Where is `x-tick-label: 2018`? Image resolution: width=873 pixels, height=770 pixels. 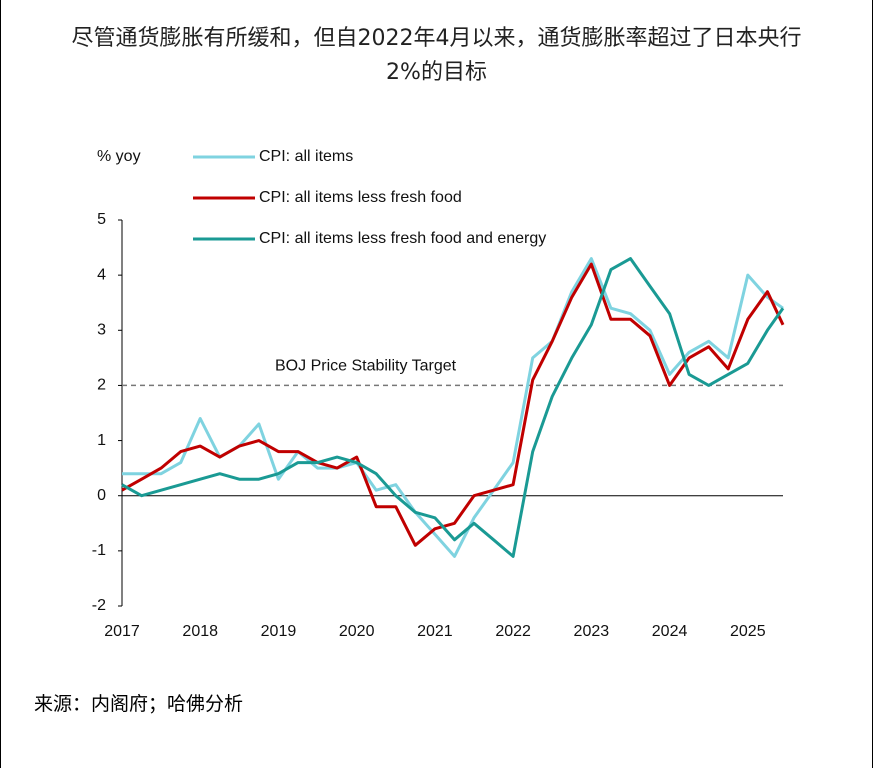 x-tick-label: 2018 is located at coordinates (200, 631).